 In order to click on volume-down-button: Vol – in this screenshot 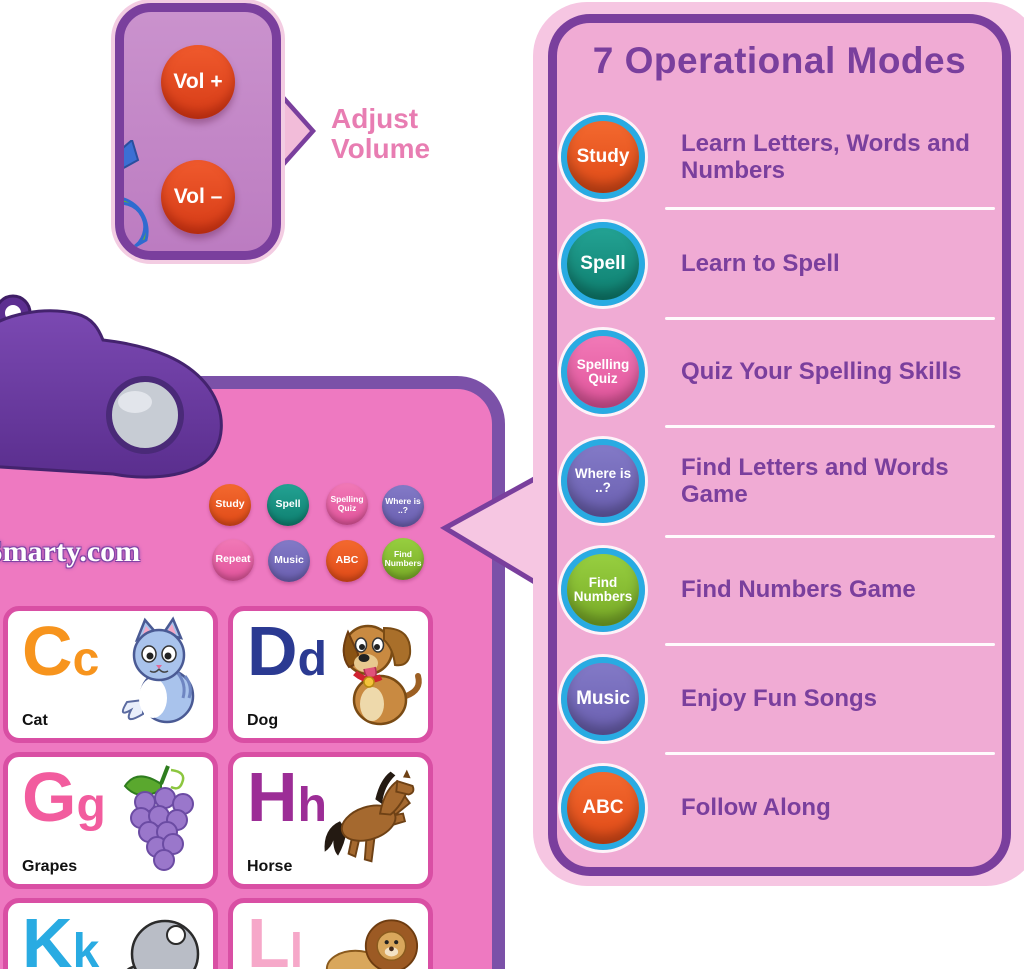, I will do `click(198, 197)`.